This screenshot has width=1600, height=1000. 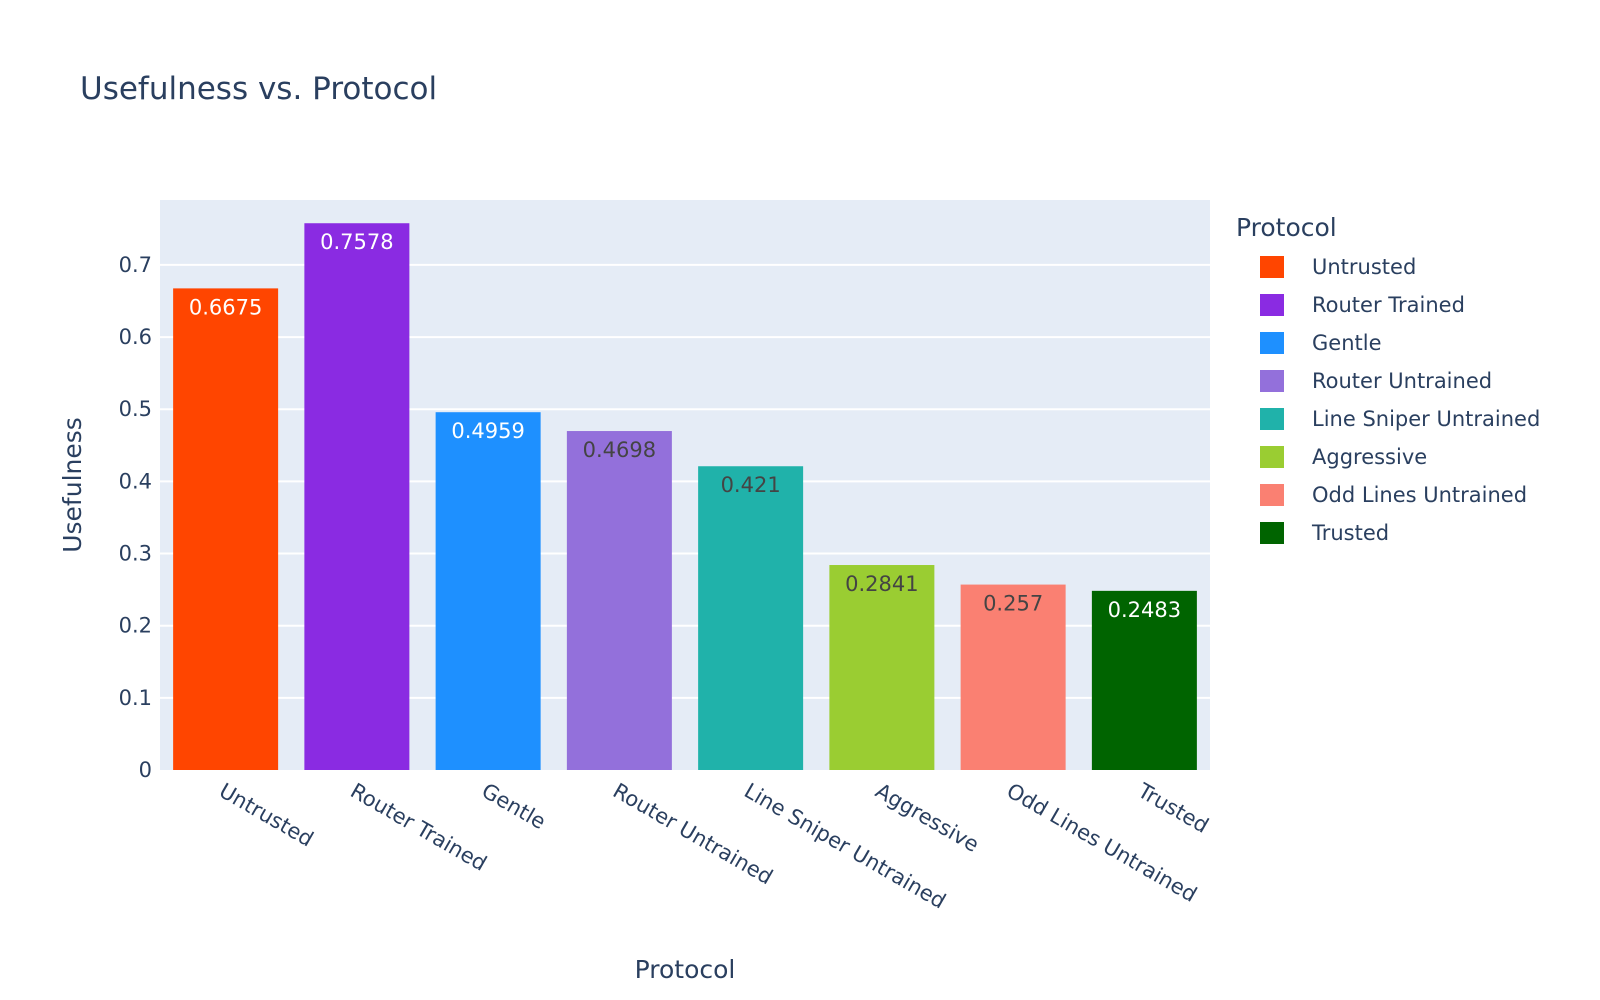 I want to click on legend-label: Gentle, so click(x=1347, y=343).